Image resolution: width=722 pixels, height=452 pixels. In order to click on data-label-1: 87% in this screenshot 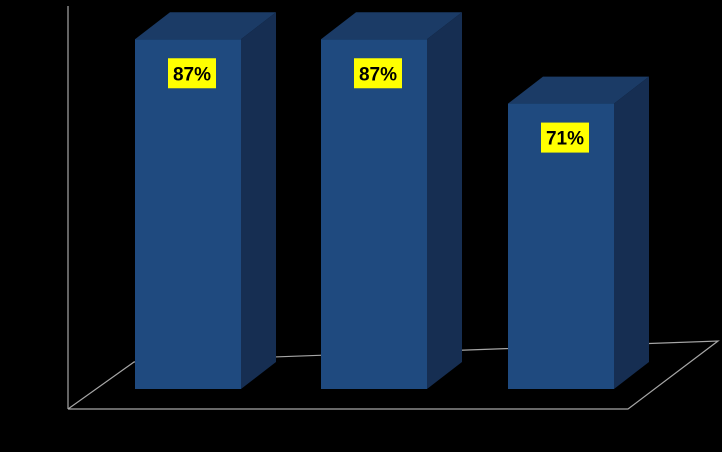, I will do `click(192, 73)`.